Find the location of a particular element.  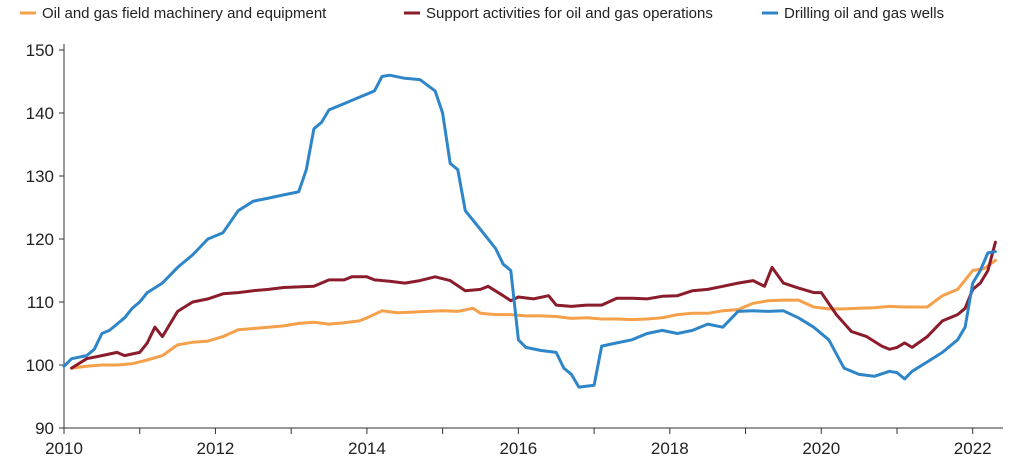

y-tick-label: 90 is located at coordinates (44, 428).